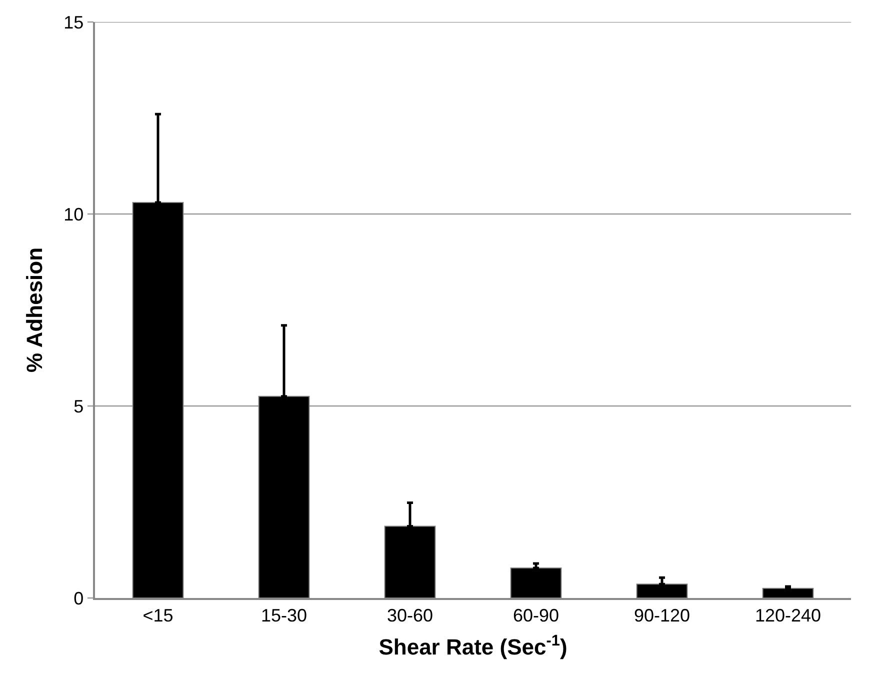 Image resolution: width=871 pixels, height=698 pixels. I want to click on x-tick-label: 120-240, so click(788, 615).